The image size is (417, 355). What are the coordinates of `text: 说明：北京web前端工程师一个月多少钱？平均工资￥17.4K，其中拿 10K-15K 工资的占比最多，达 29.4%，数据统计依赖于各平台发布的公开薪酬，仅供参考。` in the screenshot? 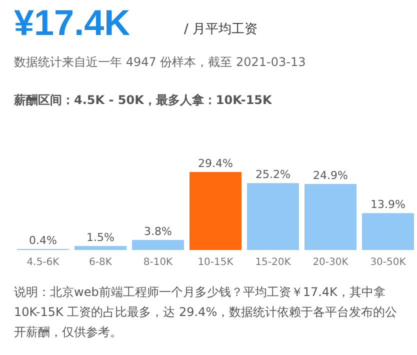 It's located at (206, 312).